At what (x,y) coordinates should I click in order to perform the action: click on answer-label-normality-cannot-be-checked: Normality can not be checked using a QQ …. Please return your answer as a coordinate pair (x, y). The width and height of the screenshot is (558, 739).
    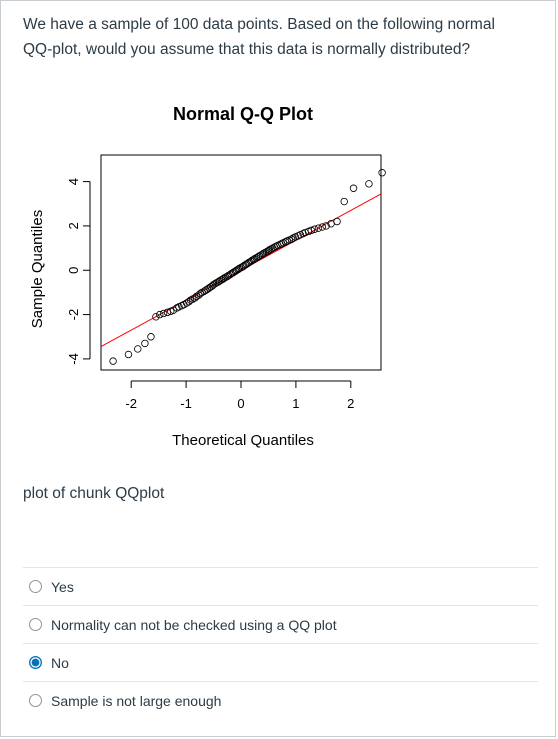
    Looking at the image, I should click on (194, 624).